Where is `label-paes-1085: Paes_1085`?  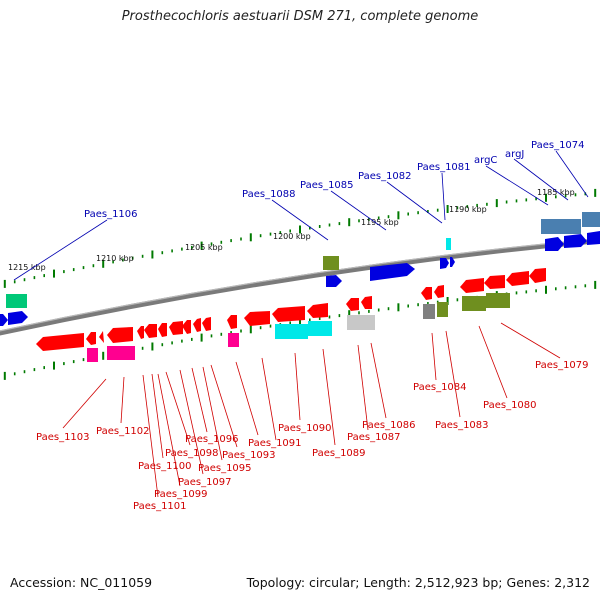 label-paes-1085: Paes_1085 is located at coordinates (327, 185).